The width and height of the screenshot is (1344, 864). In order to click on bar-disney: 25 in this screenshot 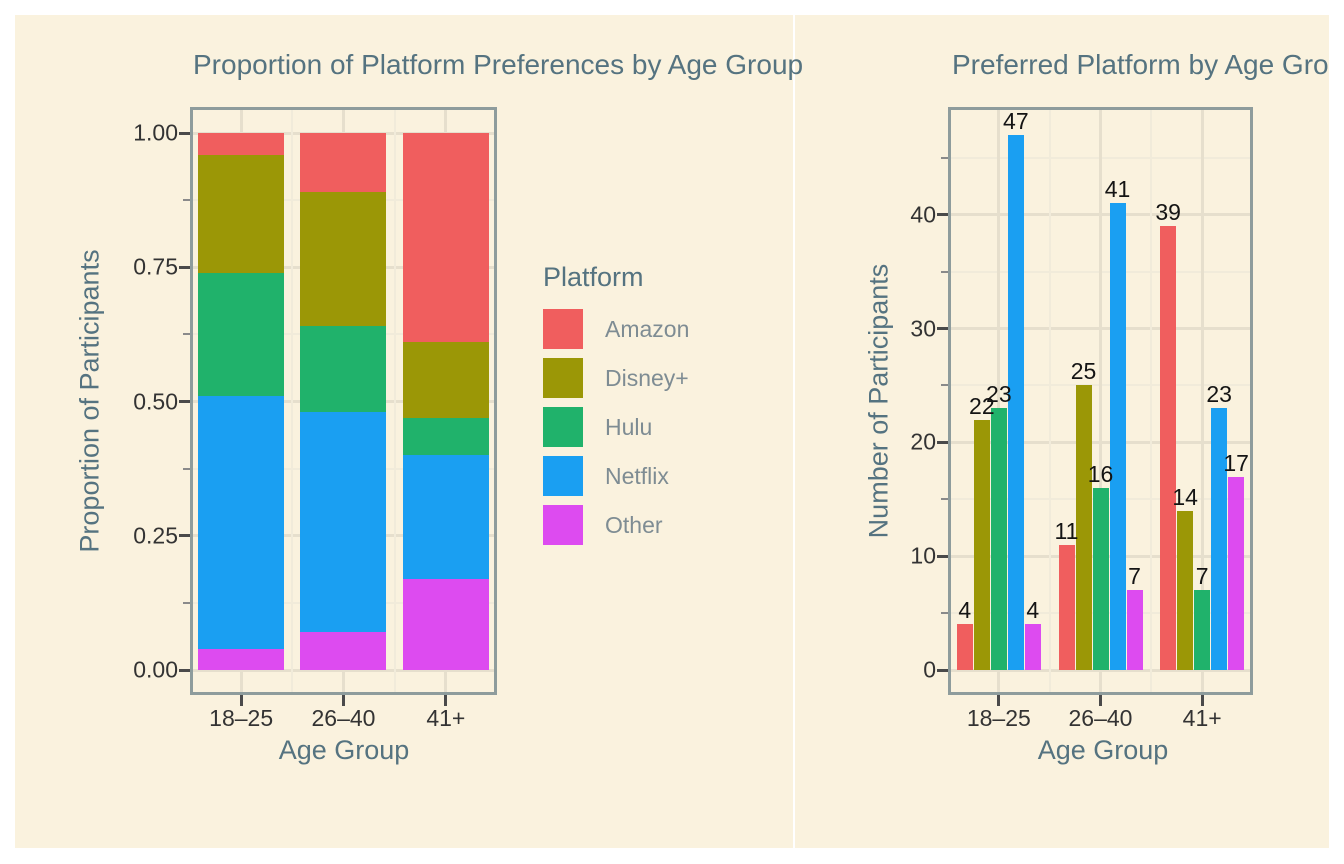, I will do `click(1083, 514)`.